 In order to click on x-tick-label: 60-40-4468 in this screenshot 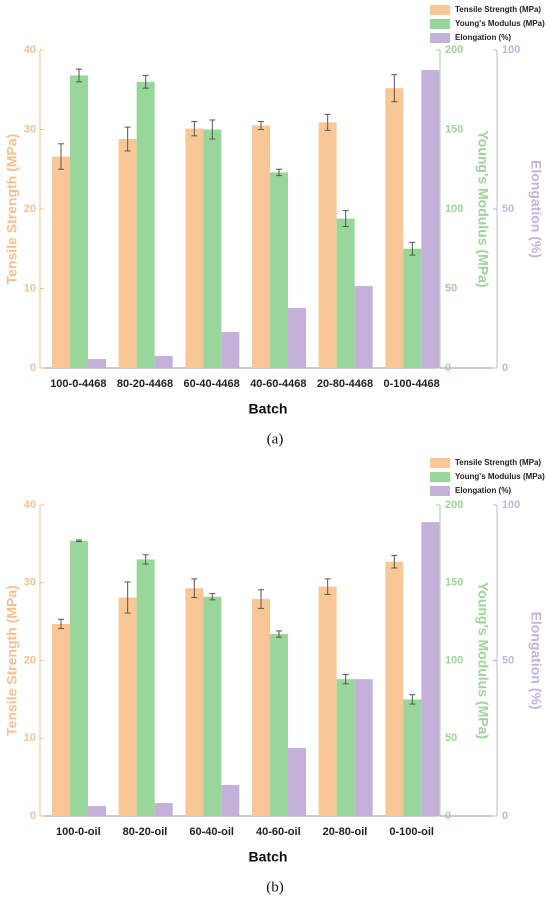, I will do `click(212, 384)`.